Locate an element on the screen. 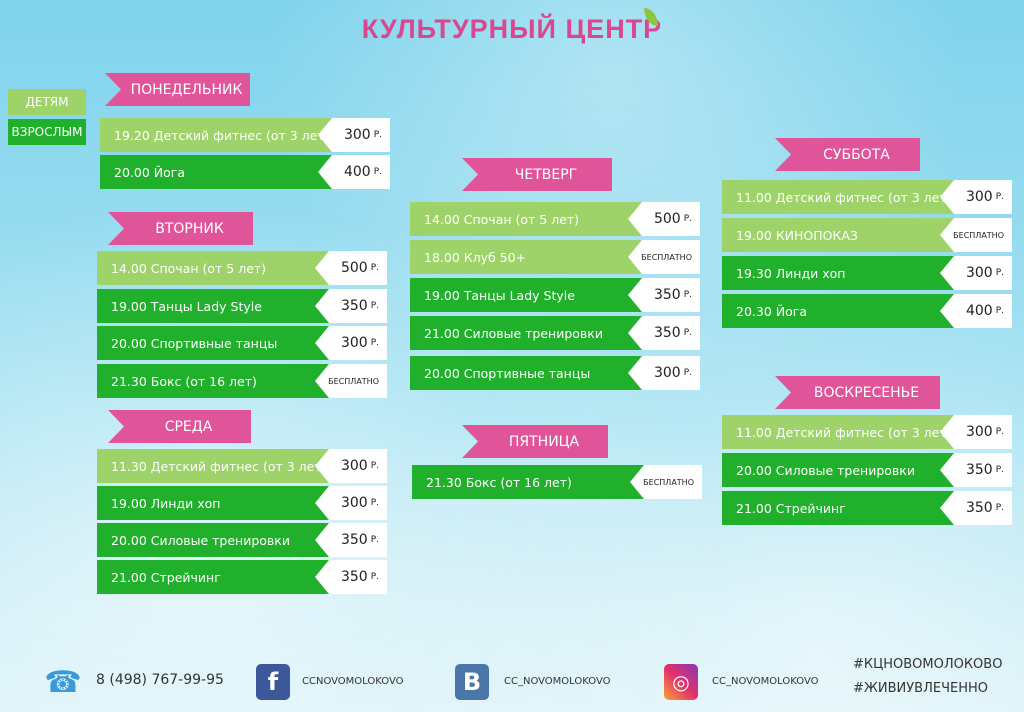 The height and width of the screenshot is (712, 1024). instagram-icon: ◎ is located at coordinates (681, 682).